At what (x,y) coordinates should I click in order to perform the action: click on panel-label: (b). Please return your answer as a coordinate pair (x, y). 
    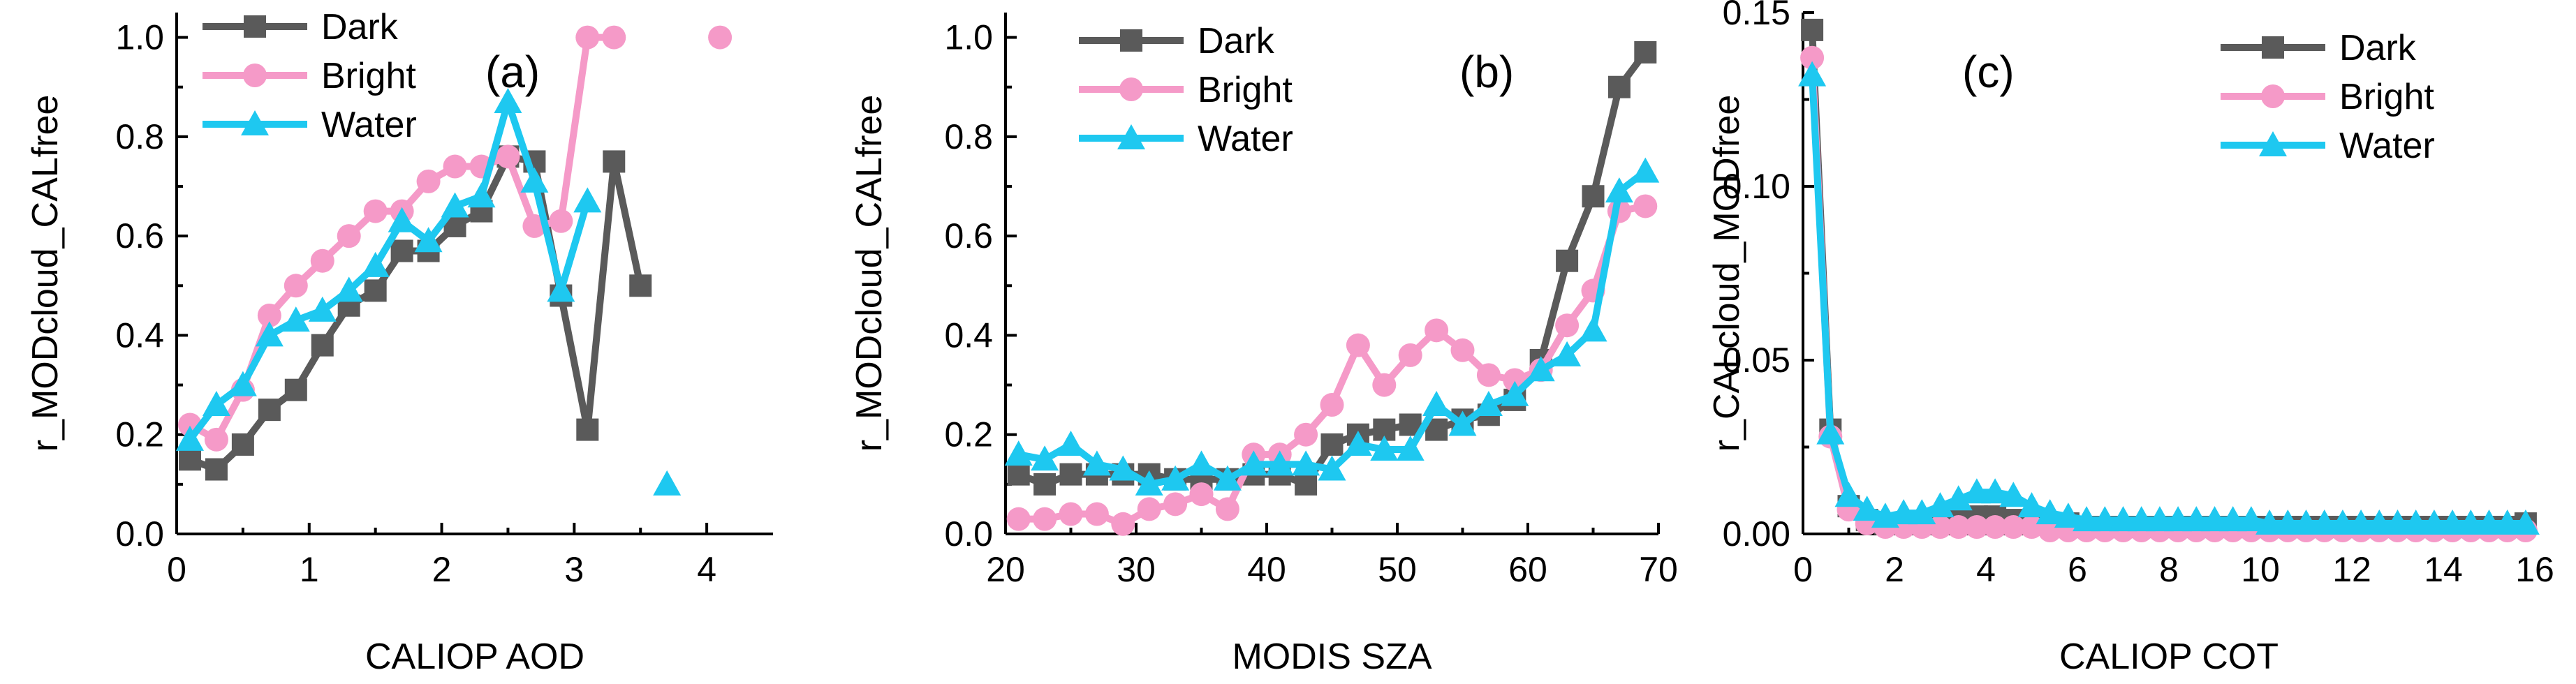
    Looking at the image, I should click on (1486, 72).